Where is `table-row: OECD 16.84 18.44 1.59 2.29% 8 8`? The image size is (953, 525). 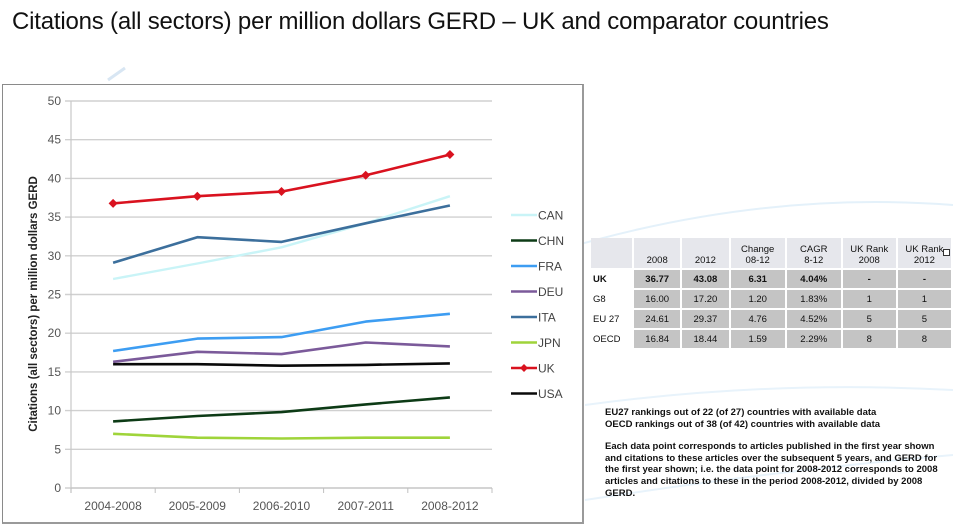 table-row: OECD 16.84 18.44 1.59 2.29% 8 8 is located at coordinates (771, 339).